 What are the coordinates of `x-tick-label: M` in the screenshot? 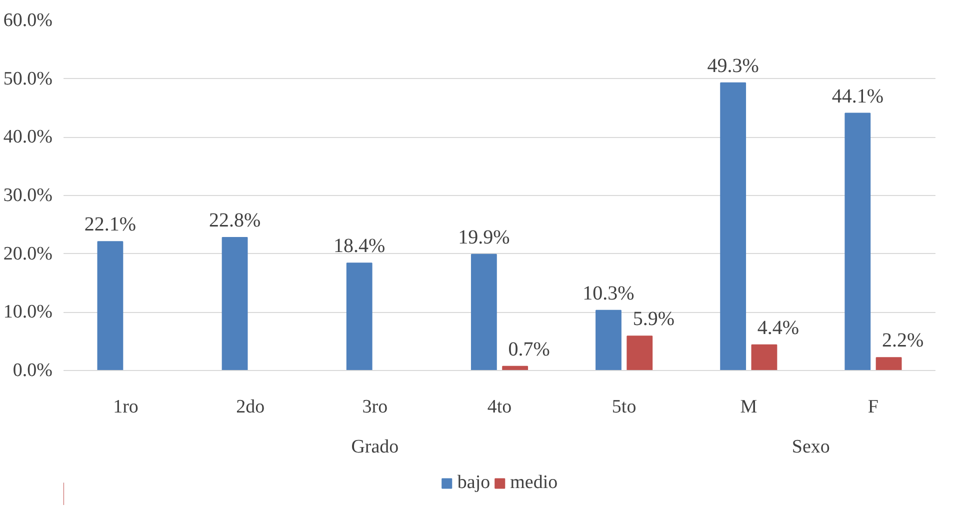 It's located at (749, 407).